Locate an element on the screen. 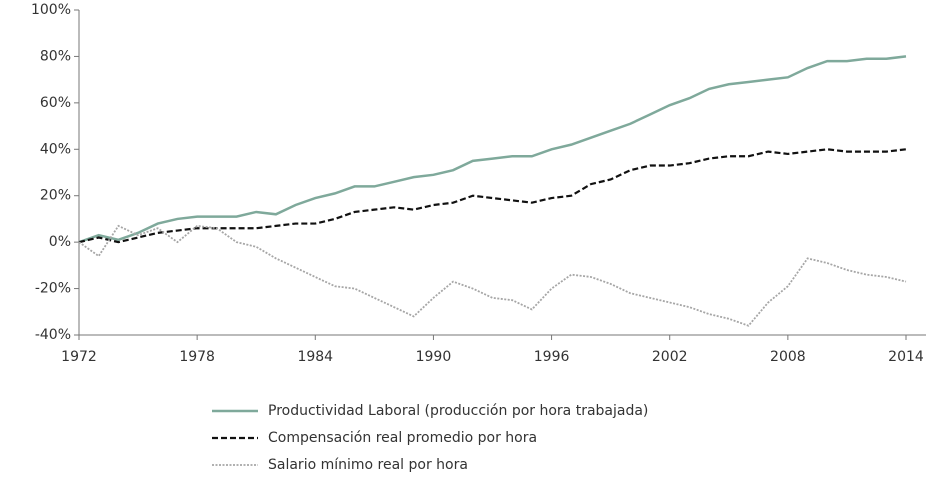 The image size is (933, 487). x-tick-label: 2002 is located at coordinates (670, 357).